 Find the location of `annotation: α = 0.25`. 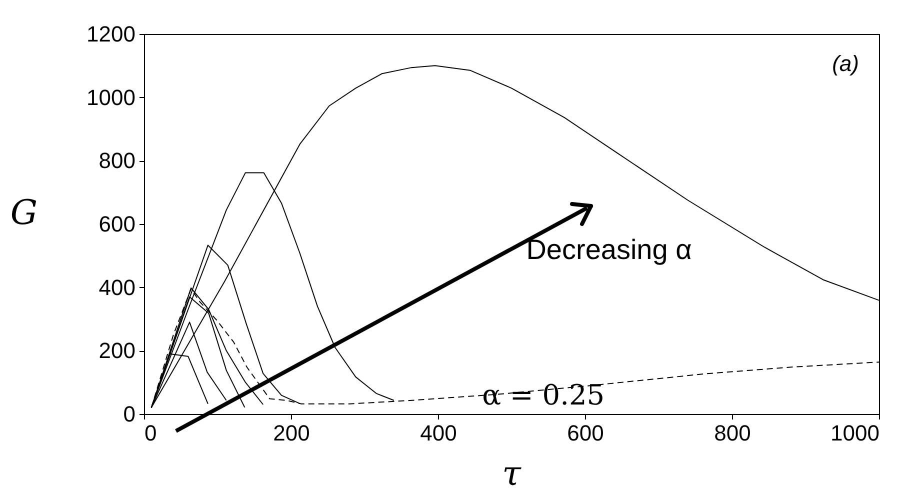

annotation: α = 0.25 is located at coordinates (543, 395).